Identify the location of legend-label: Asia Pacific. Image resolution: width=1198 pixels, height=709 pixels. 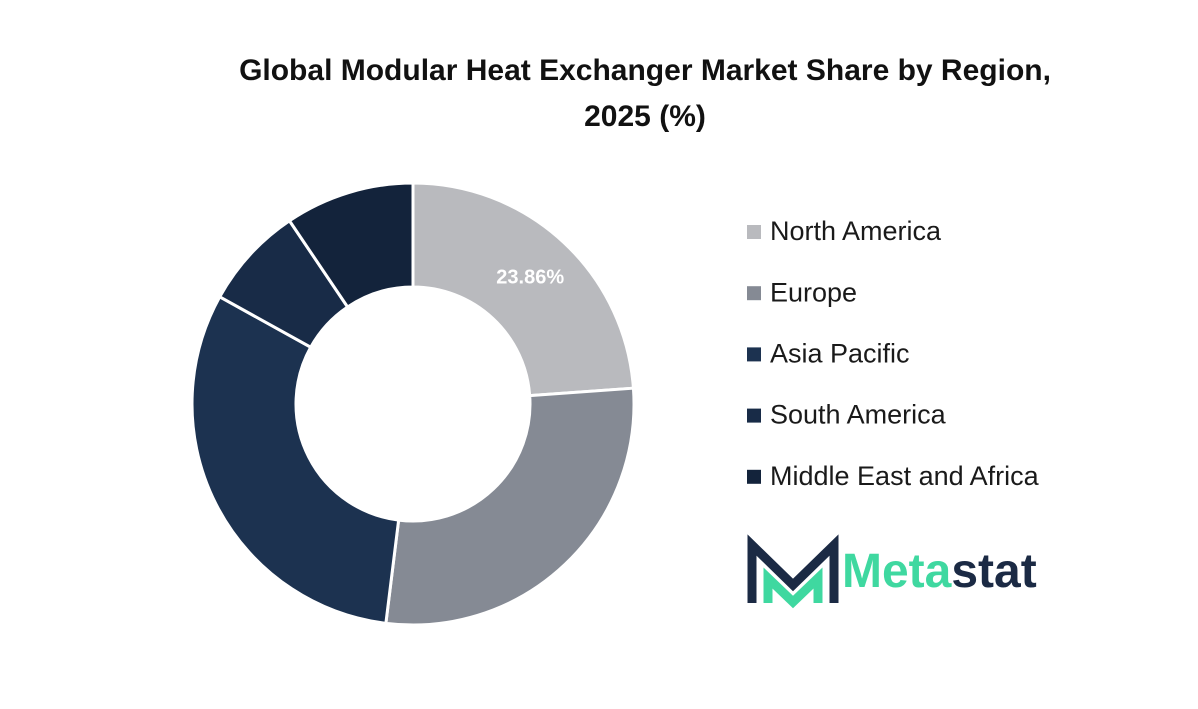
(840, 354).